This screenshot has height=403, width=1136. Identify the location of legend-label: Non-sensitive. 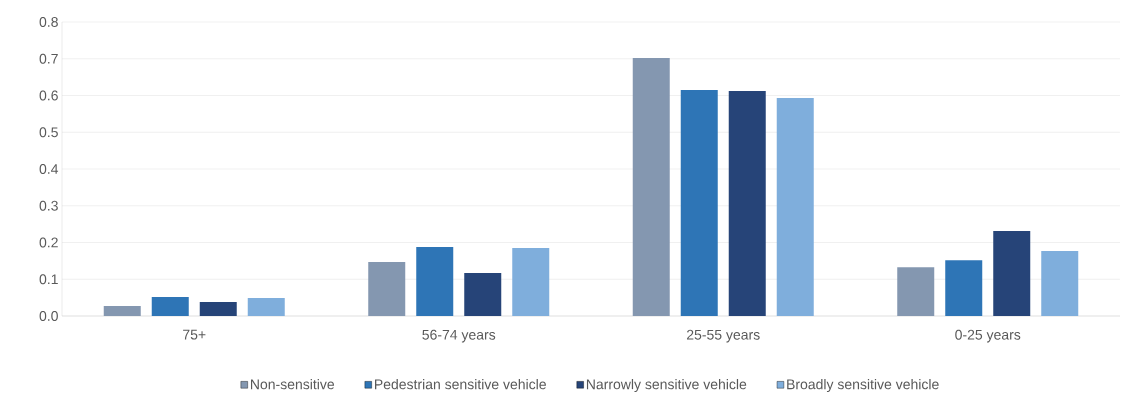
(293, 384).